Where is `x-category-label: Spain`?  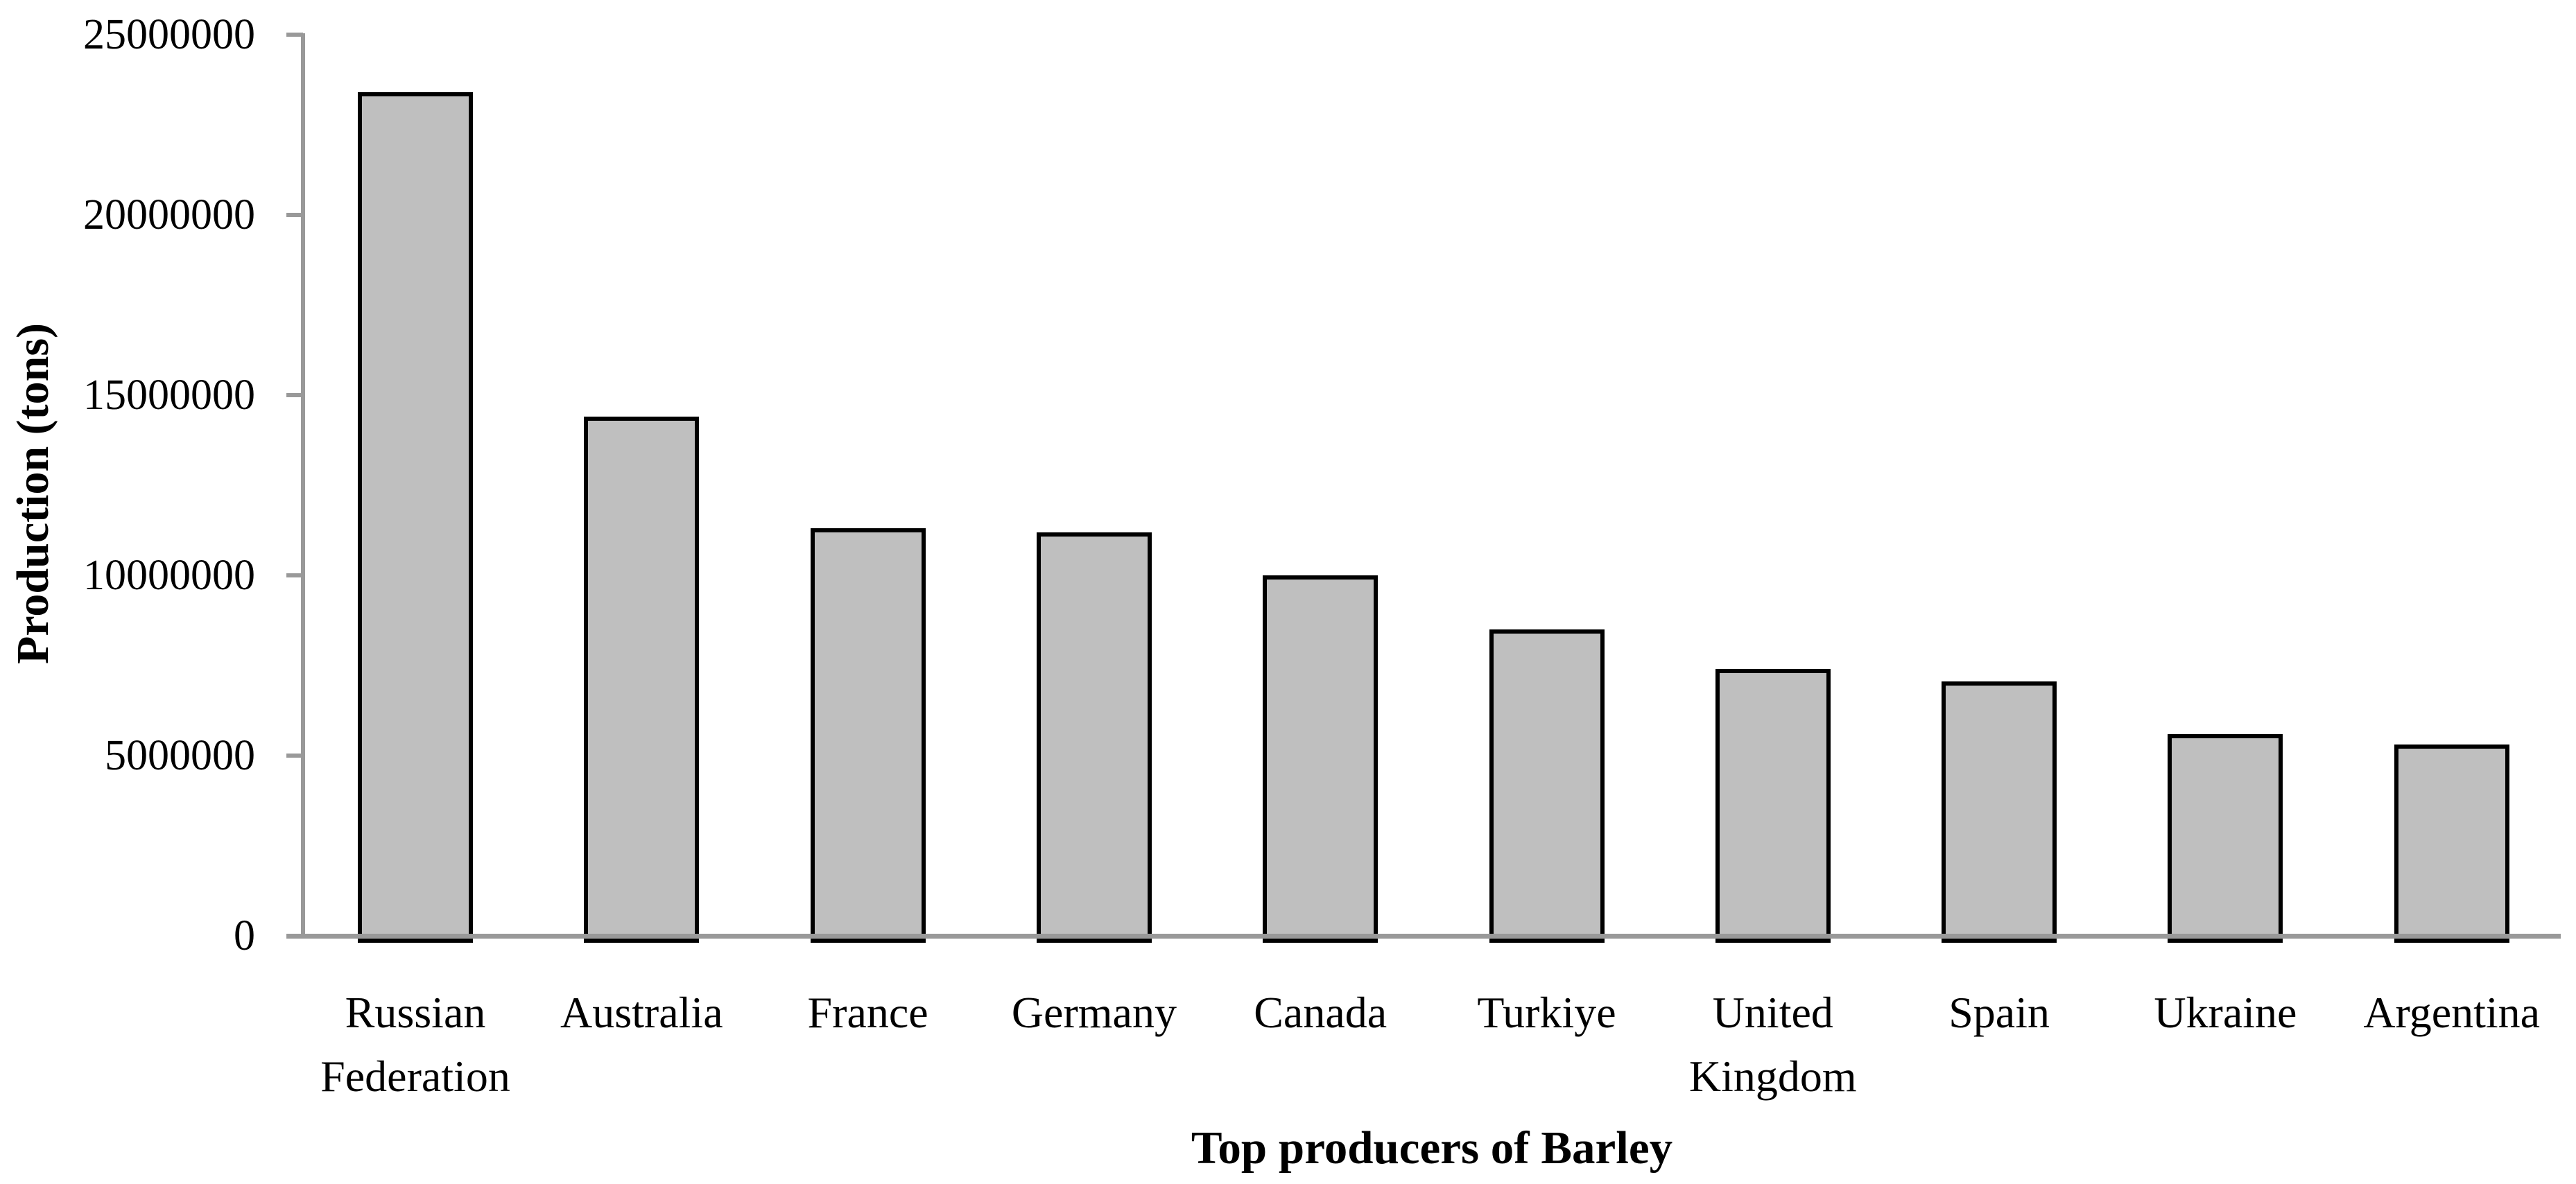 x-category-label: Spain is located at coordinates (1999, 1012).